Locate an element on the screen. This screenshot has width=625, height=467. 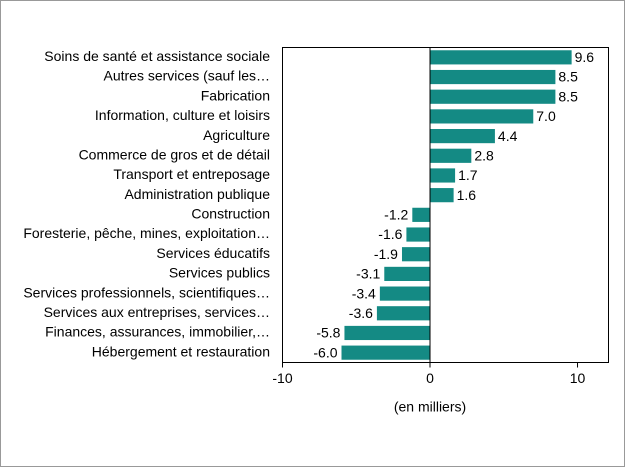
y-tick-label: Commerce de gros et de détail is located at coordinates (174, 154).